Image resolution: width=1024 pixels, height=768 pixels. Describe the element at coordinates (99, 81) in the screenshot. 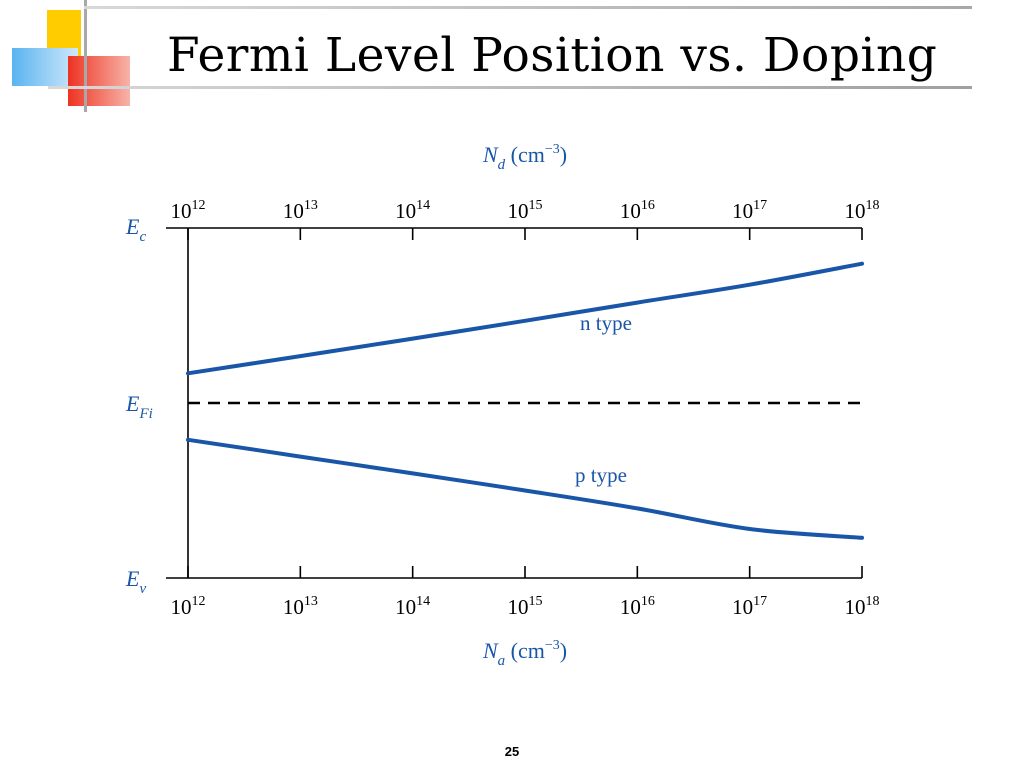

I see `decor-red-square` at that location.